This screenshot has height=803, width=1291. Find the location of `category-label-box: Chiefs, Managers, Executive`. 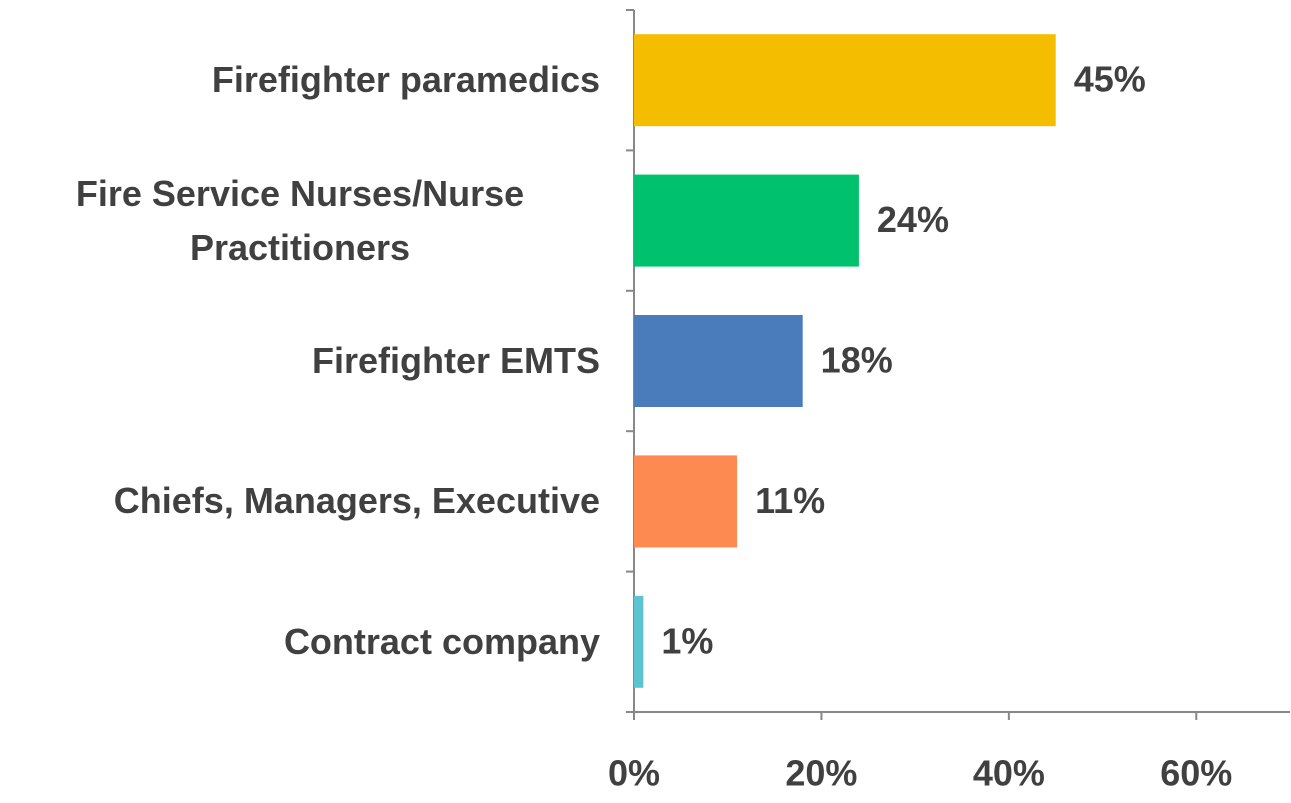

category-label-box: Chiefs, Managers, Executive is located at coordinates (300, 501).